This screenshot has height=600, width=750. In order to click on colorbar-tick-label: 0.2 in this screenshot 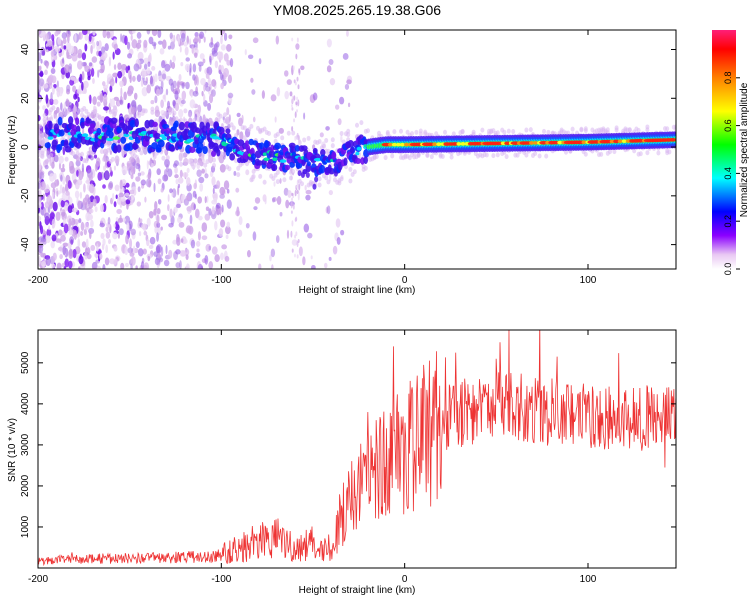, I will do `click(728, 221)`.